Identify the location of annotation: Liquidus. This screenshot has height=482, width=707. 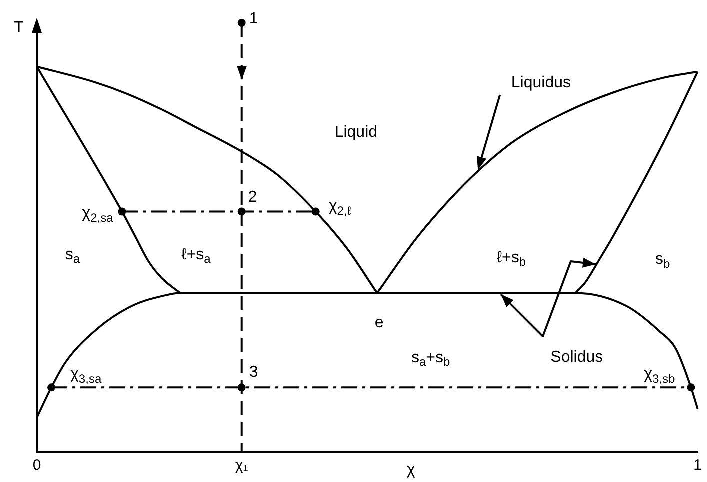
(541, 83).